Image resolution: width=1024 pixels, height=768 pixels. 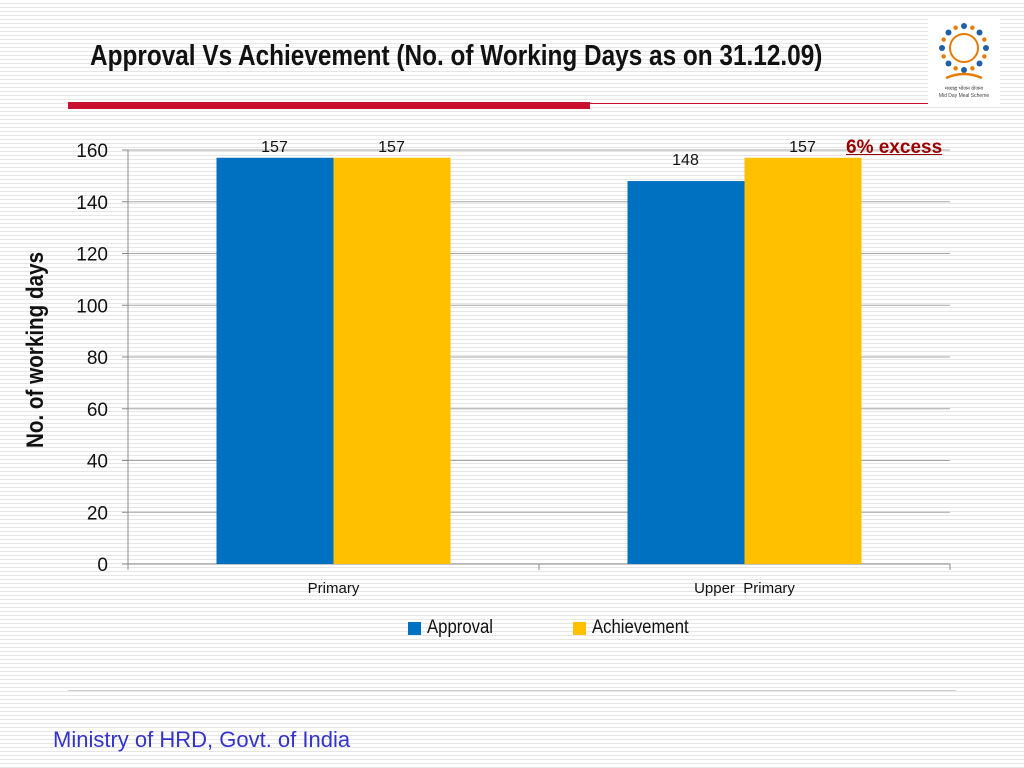 What do you see at coordinates (964, 89) in the screenshot?
I see `logo-caption-hindi: मध्याह्न भोजन योजना` at bounding box center [964, 89].